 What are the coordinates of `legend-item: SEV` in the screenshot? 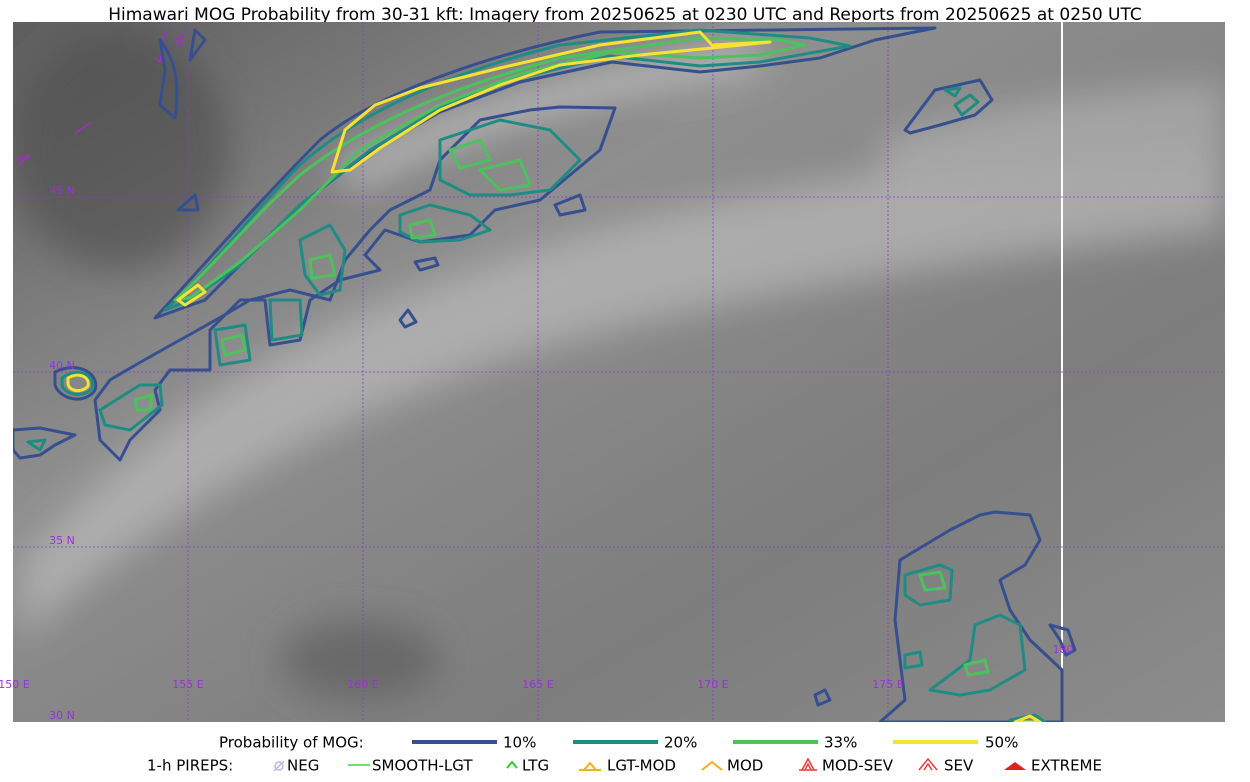 It's located at (959, 766).